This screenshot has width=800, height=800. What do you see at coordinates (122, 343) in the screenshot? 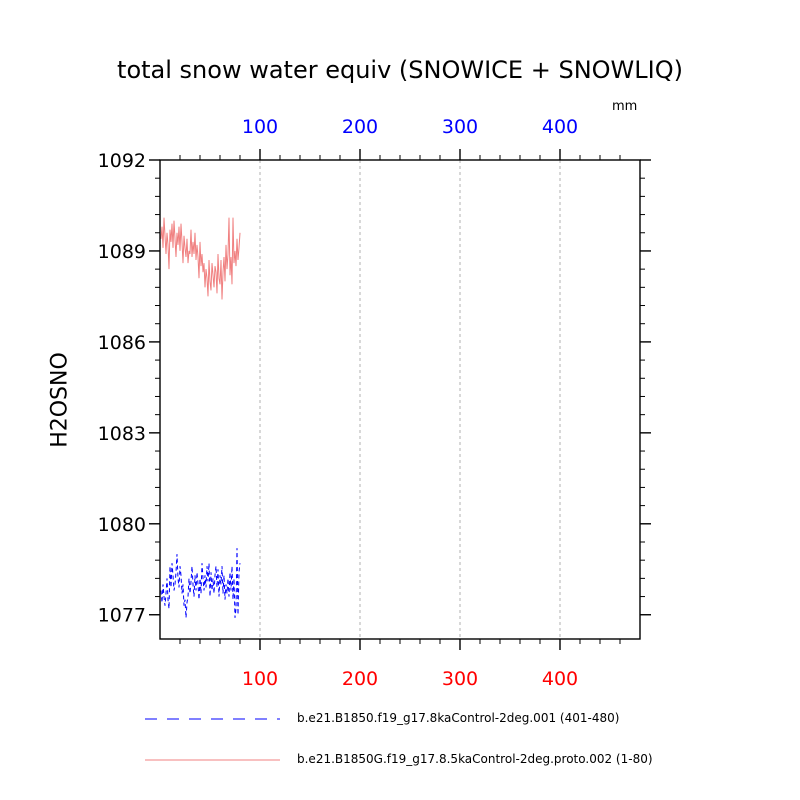
I see `y-tick-label: 1086` at bounding box center [122, 343].